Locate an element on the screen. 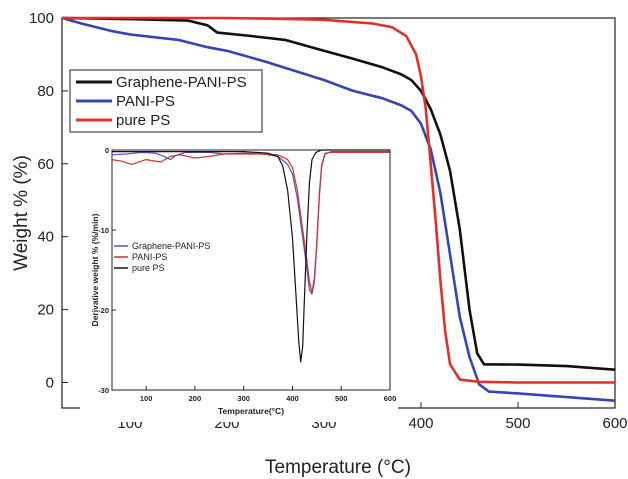 The image size is (628, 479). main-legend-label: Graphene-PANI-PS is located at coordinates (181, 82).